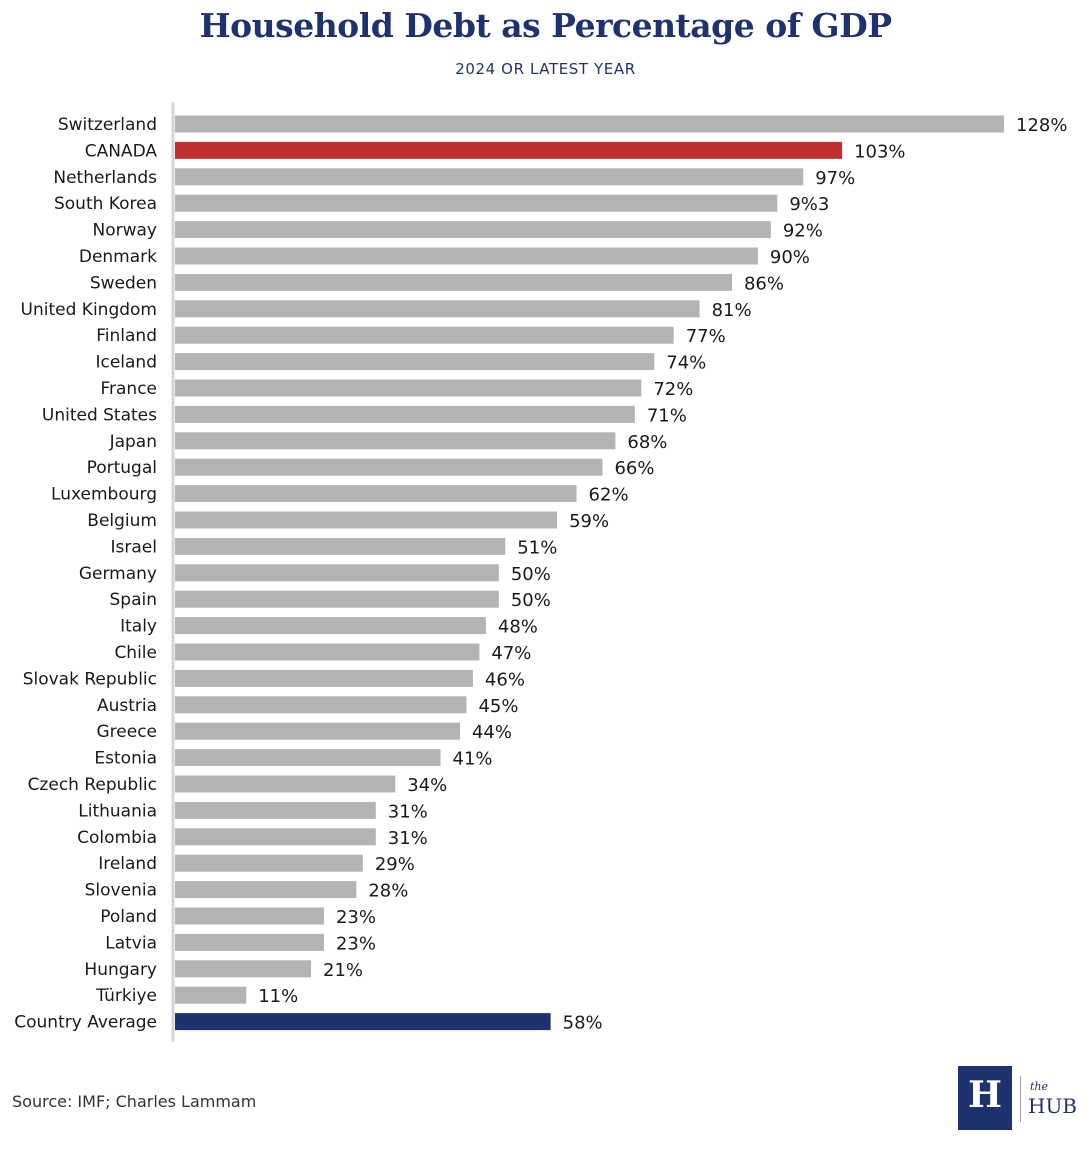 The height and width of the screenshot is (1152, 1091). What do you see at coordinates (634, 468) in the screenshot?
I see `value-label: 66%` at bounding box center [634, 468].